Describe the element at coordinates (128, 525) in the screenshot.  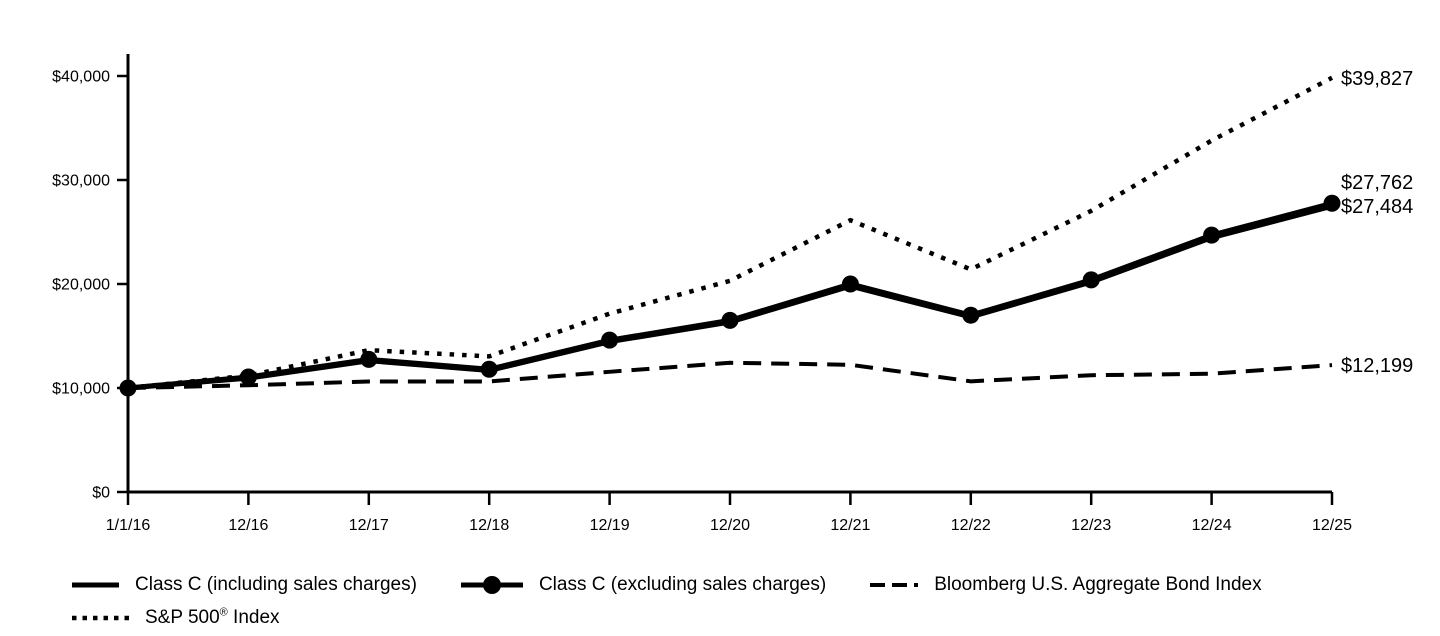
I see `x-axis-tick-label: 1/1/16` at that location.